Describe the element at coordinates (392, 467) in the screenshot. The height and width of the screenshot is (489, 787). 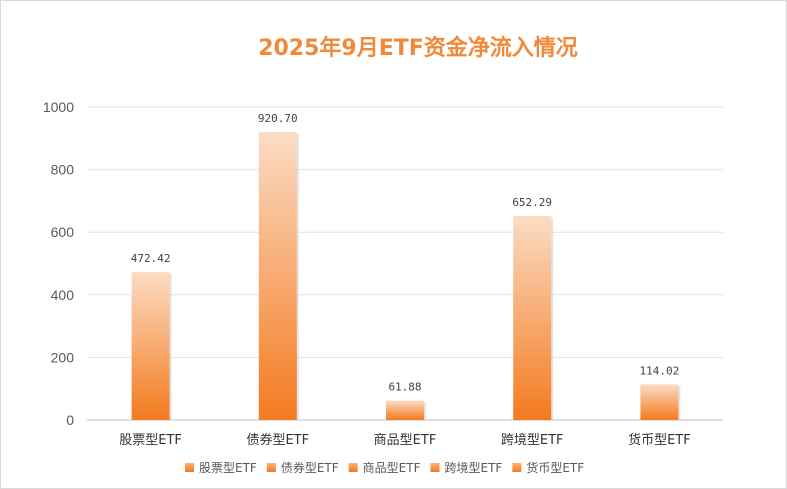
I see `legend-label: 商品型ETF` at that location.